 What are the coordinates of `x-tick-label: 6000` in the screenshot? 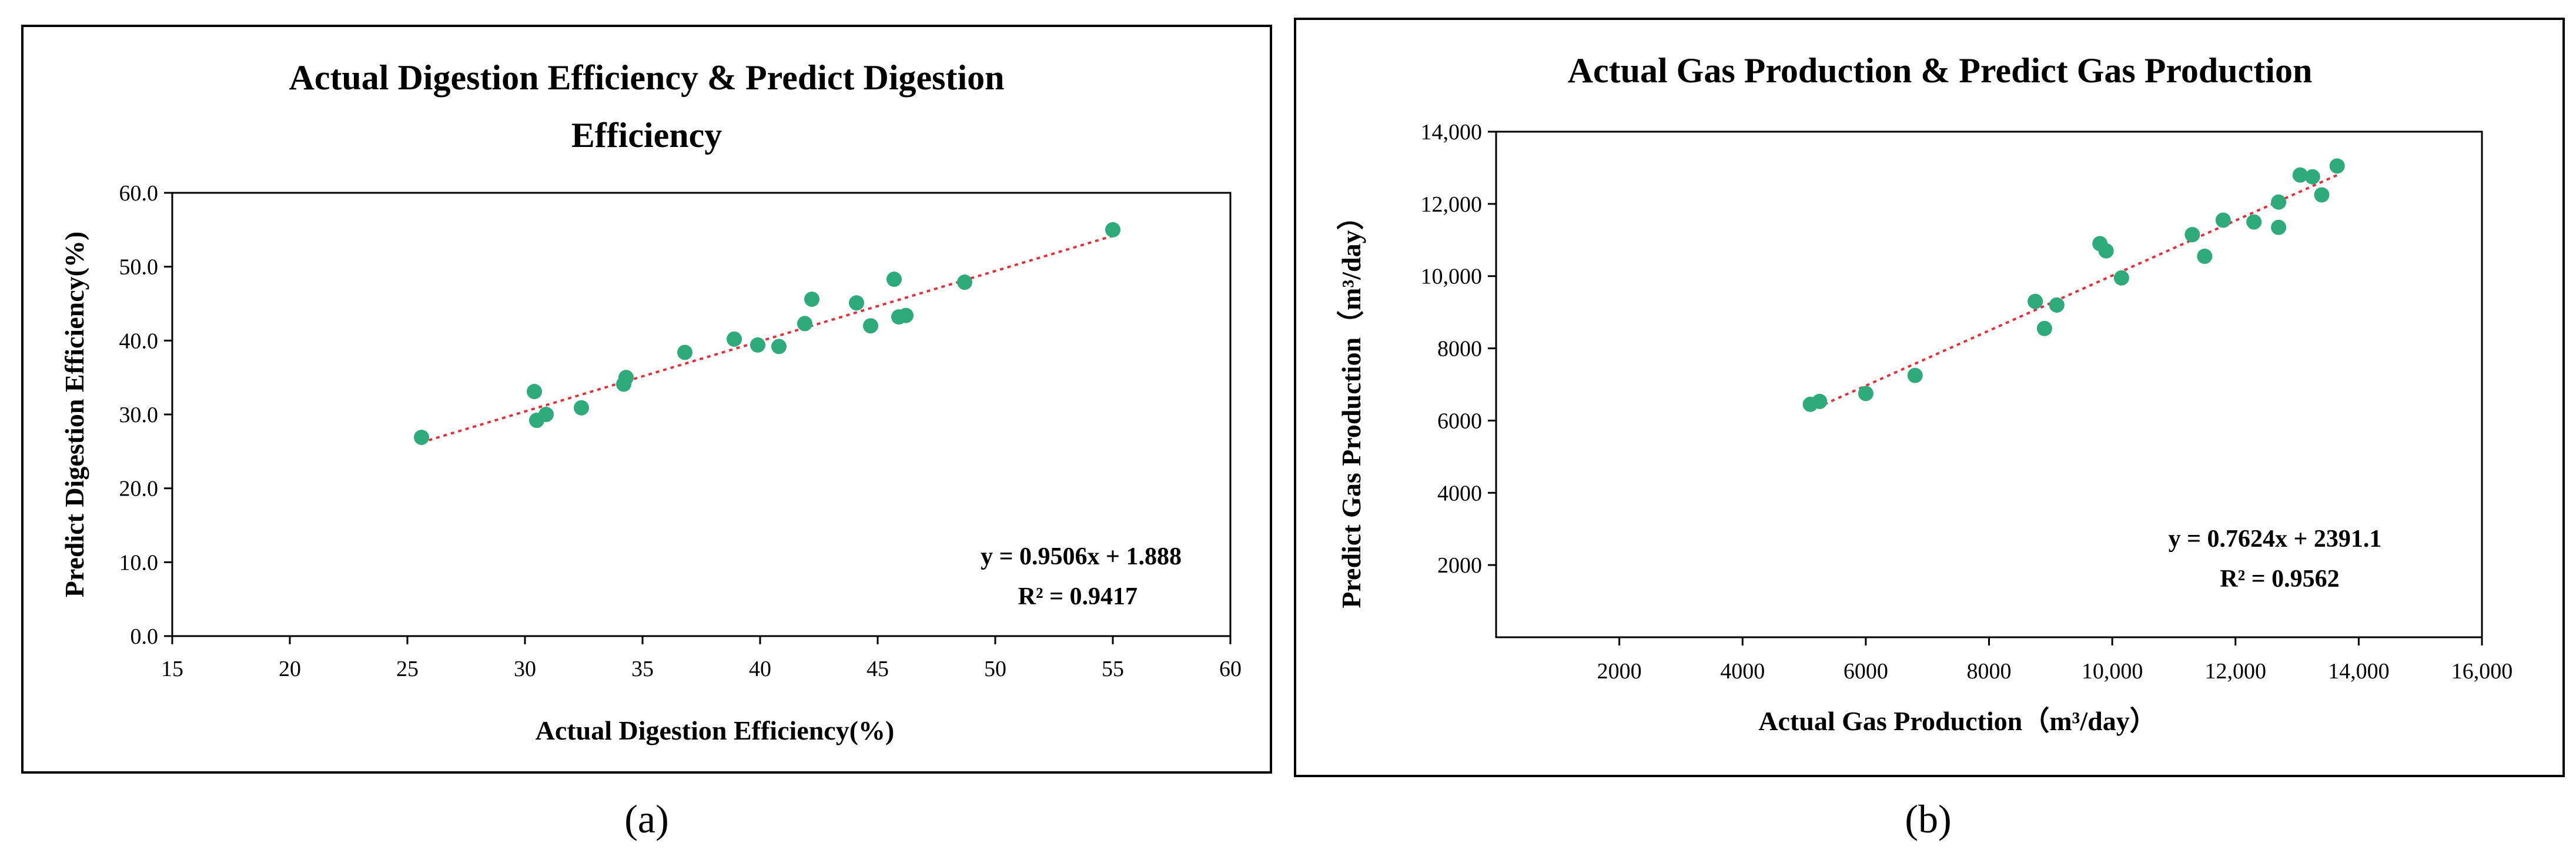 It's located at (1866, 671).